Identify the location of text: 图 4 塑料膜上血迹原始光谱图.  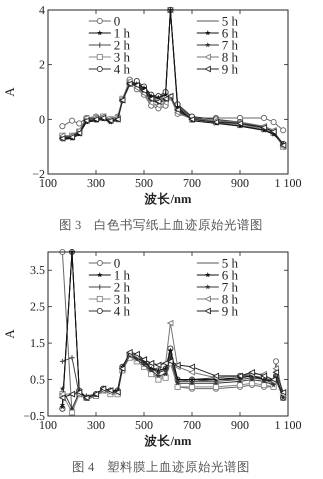
(161, 466).